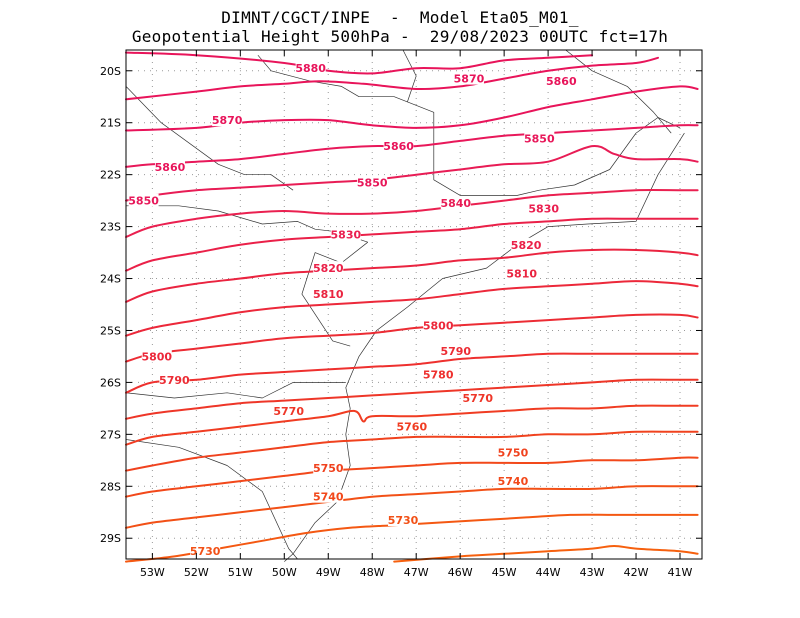 The width and height of the screenshot is (800, 618). Describe the element at coordinates (636, 572) in the screenshot. I see `lon-tick-label: 42W` at that location.